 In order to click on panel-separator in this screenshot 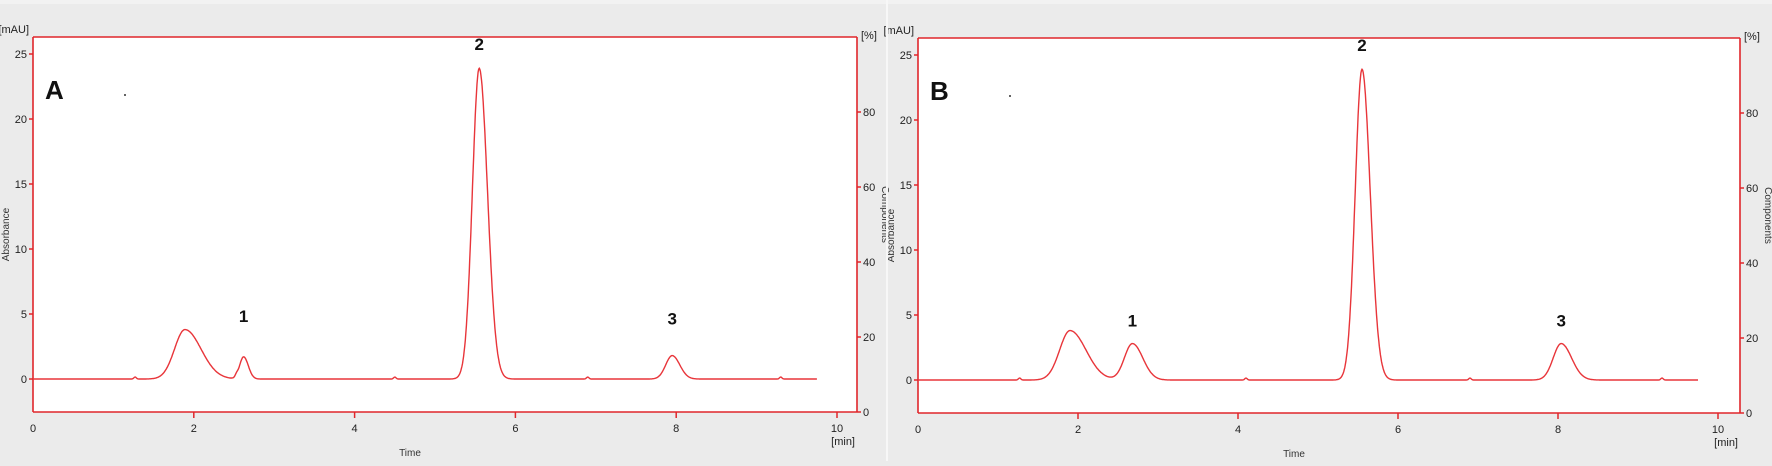, I will do `click(887, 230)`.